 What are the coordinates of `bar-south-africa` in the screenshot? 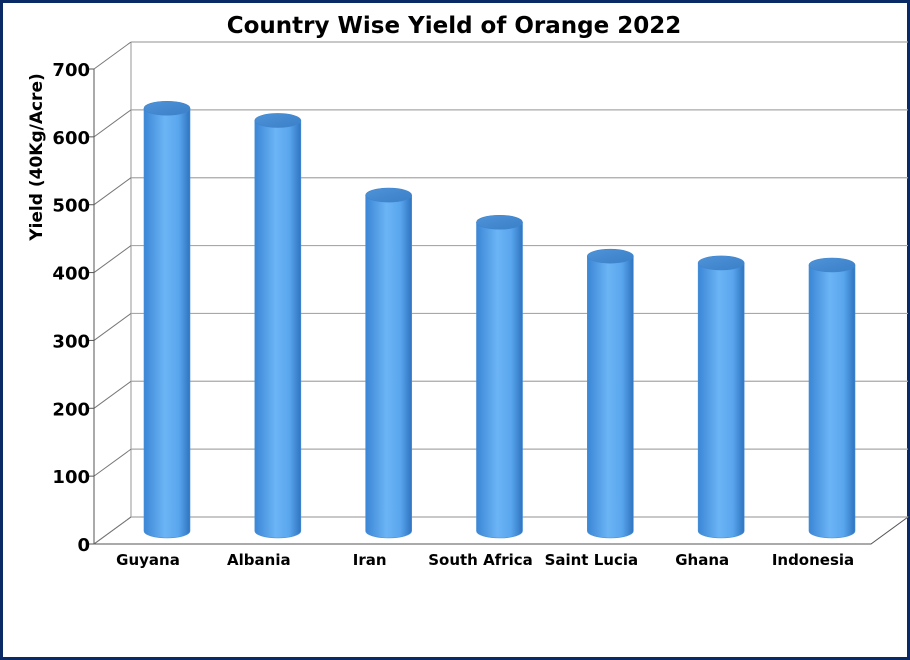 It's located at (499, 376).